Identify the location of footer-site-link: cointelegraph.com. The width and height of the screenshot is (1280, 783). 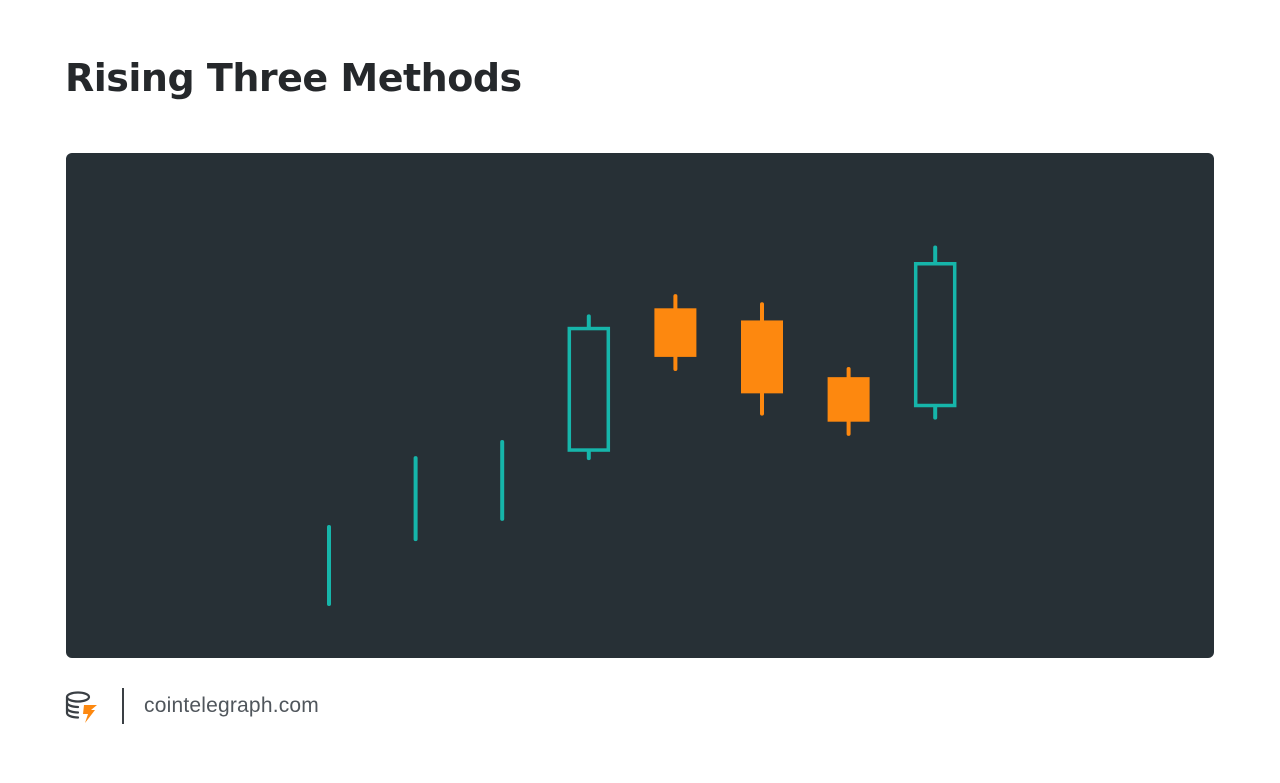
(231, 705).